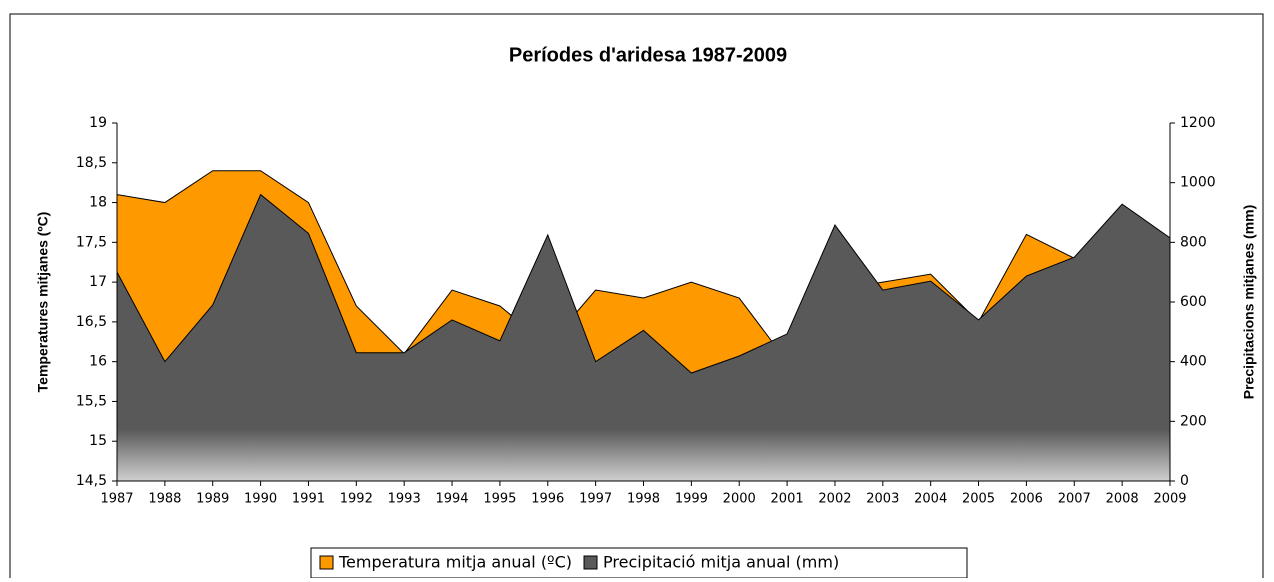 The height and width of the screenshot is (582, 1274). I want to click on x-tick-label: 2003, so click(882, 499).